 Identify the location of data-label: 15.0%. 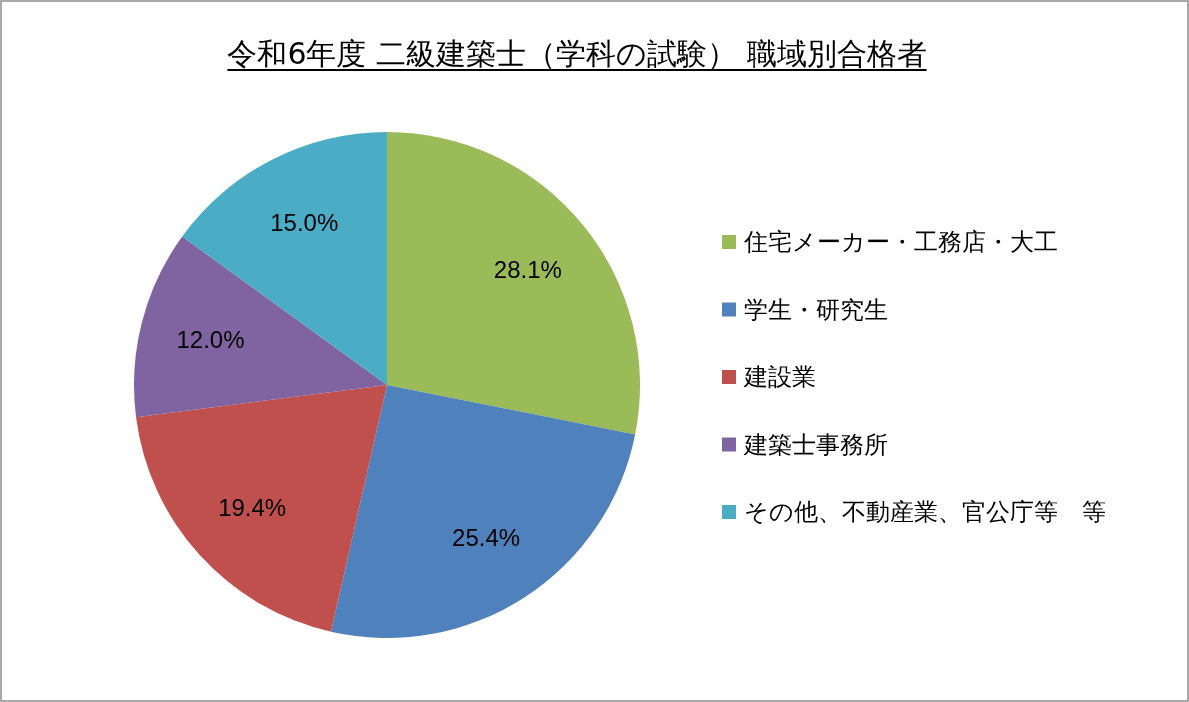
(304, 223).